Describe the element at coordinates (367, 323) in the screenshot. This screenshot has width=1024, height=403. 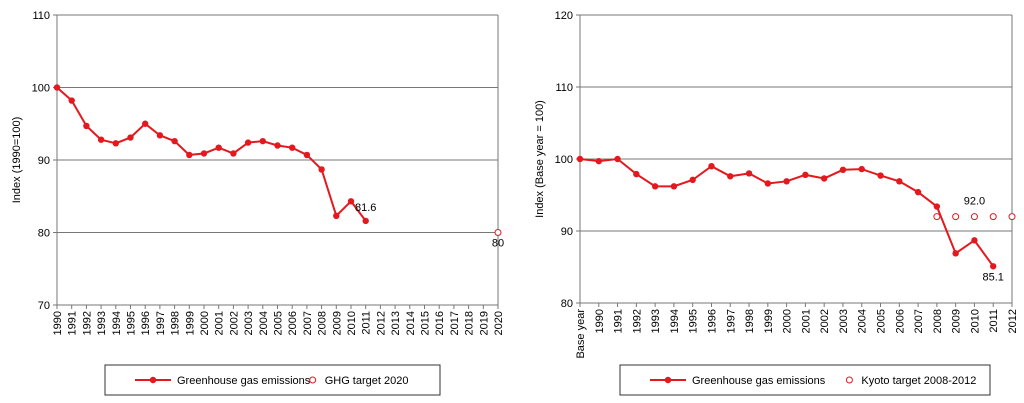
I see `x-tick-label: 2011` at that location.